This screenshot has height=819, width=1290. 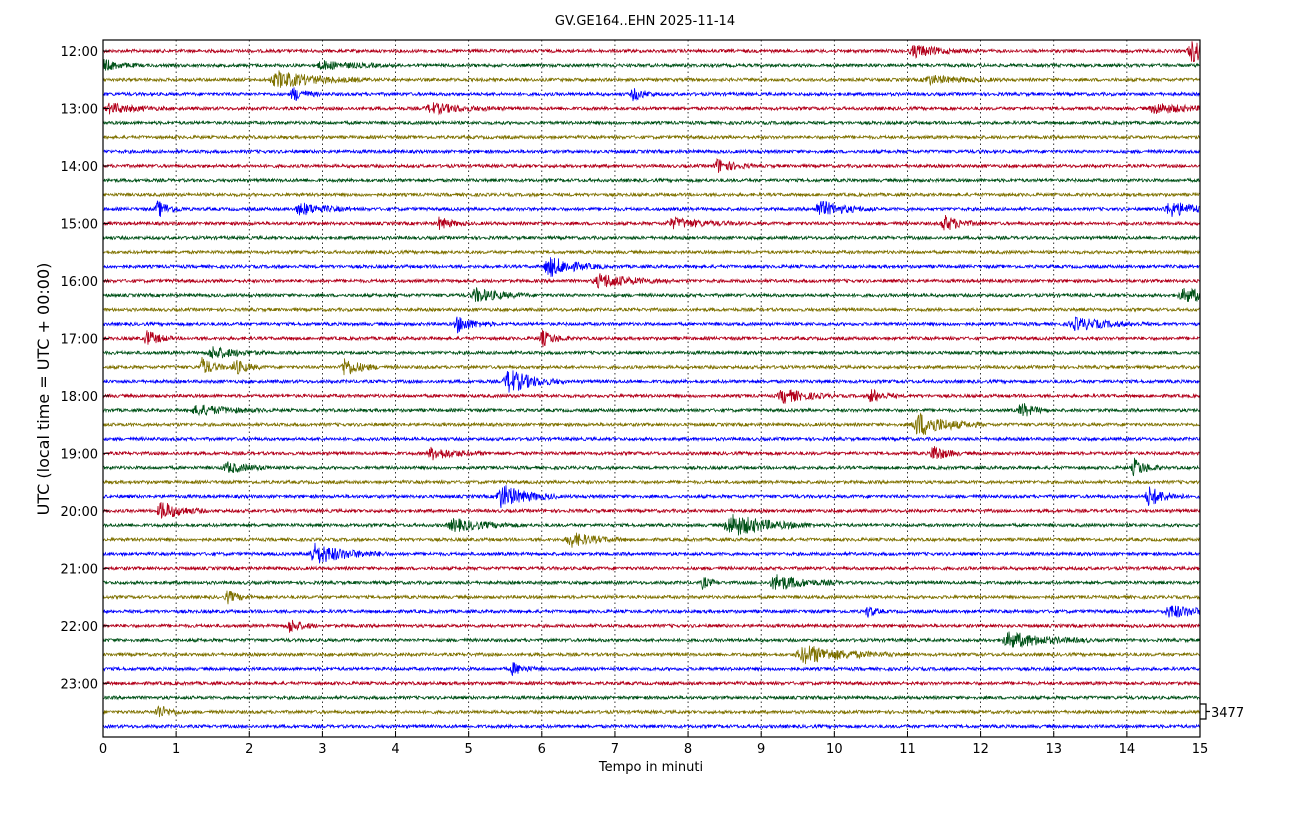 What do you see at coordinates (542, 749) in the screenshot?
I see `x-tick-label: 6` at bounding box center [542, 749].